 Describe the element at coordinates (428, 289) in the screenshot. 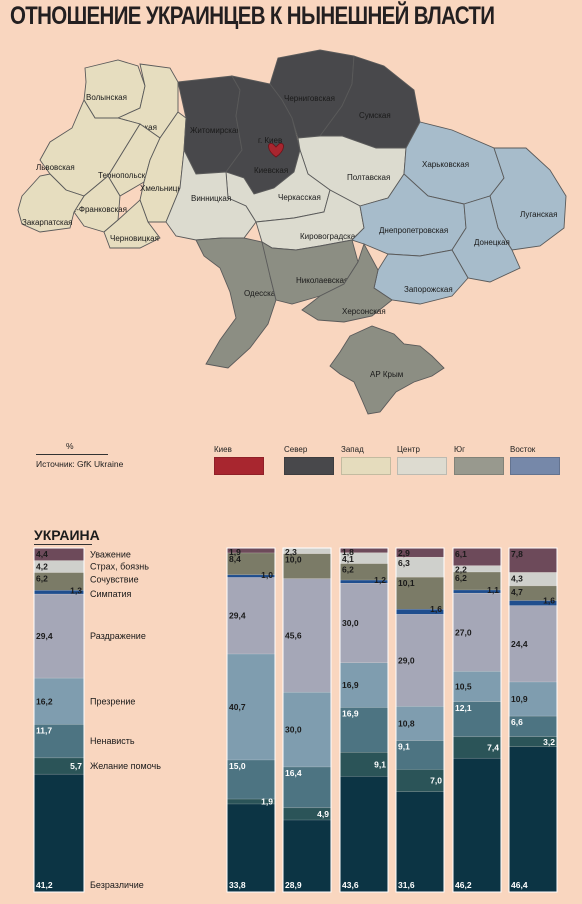

I see `region-label: Запорожская` at that location.